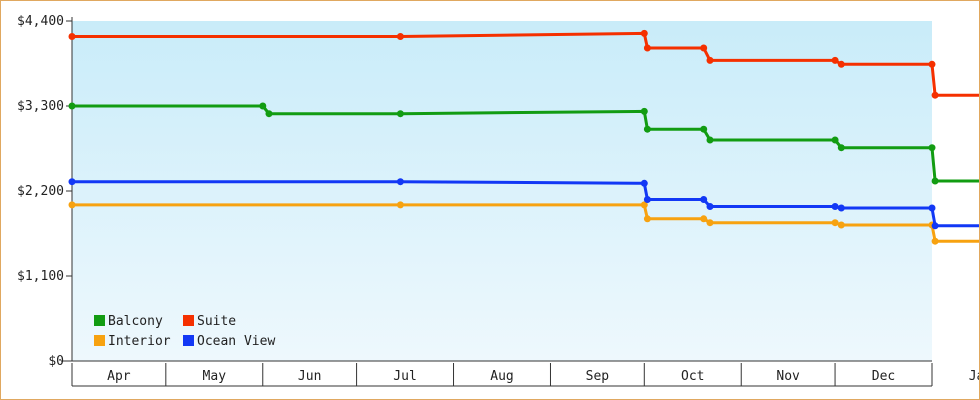 The width and height of the screenshot is (980, 400). Describe the element at coordinates (692, 376) in the screenshot. I see `x-tick-label: Oct` at that location.